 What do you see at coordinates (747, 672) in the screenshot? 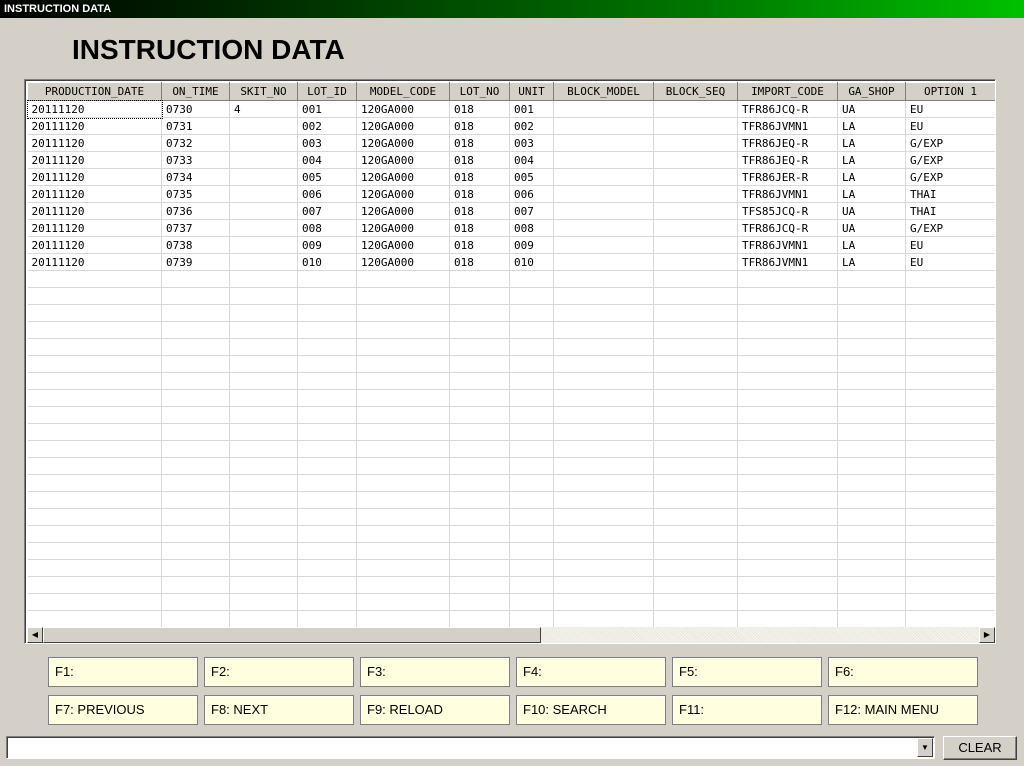
I see `function-key-5-button: F5:` at bounding box center [747, 672].